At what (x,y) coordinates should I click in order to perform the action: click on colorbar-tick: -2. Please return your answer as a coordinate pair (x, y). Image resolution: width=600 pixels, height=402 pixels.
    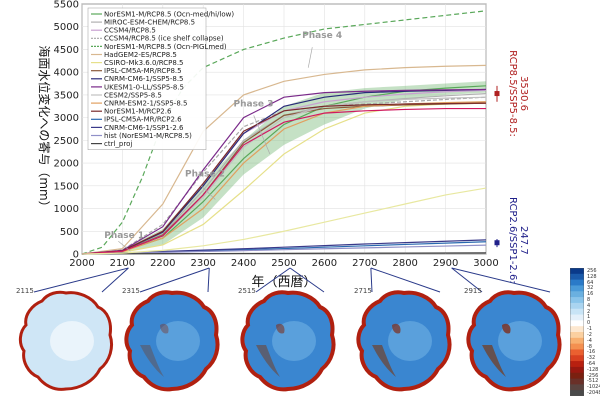
    Looking at the image, I should click on (589, 334).